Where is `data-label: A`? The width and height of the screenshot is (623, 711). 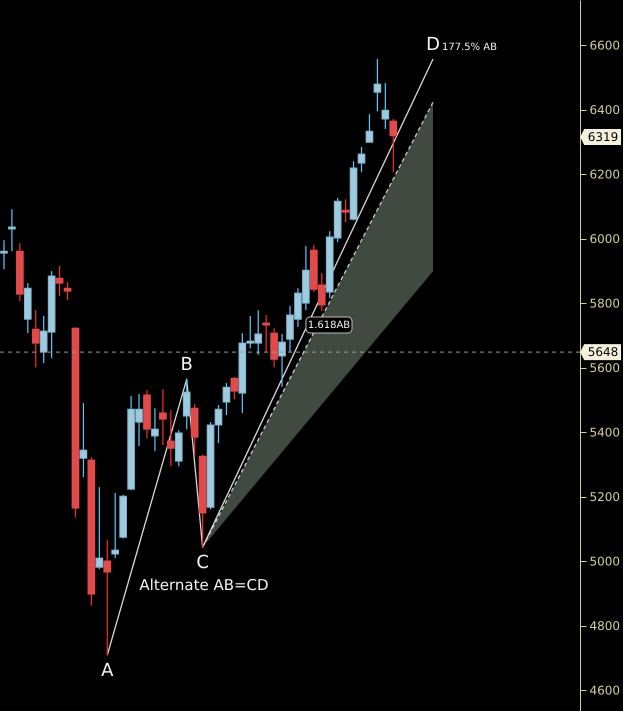
data-label: A is located at coordinates (107, 671).